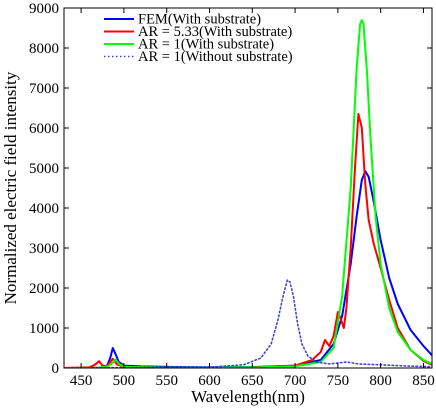 This screenshot has height=410, width=436. What do you see at coordinates (44, 49) in the screenshot?
I see `y-tick-label: 8000` at bounding box center [44, 49].